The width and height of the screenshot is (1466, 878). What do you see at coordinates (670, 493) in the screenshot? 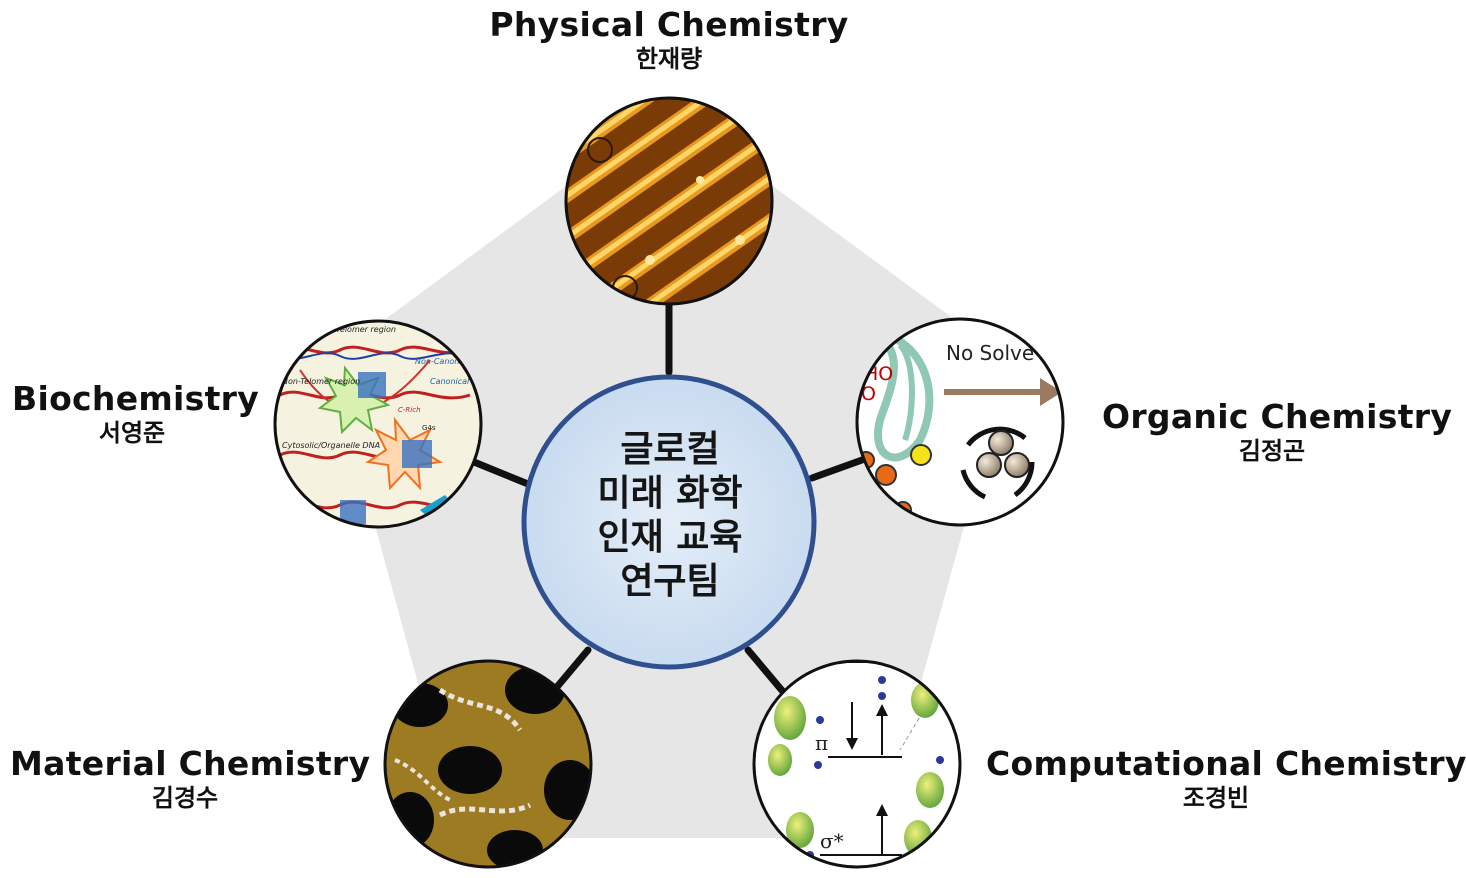
I see `center-line-2: 미래 화학` at bounding box center [670, 493].